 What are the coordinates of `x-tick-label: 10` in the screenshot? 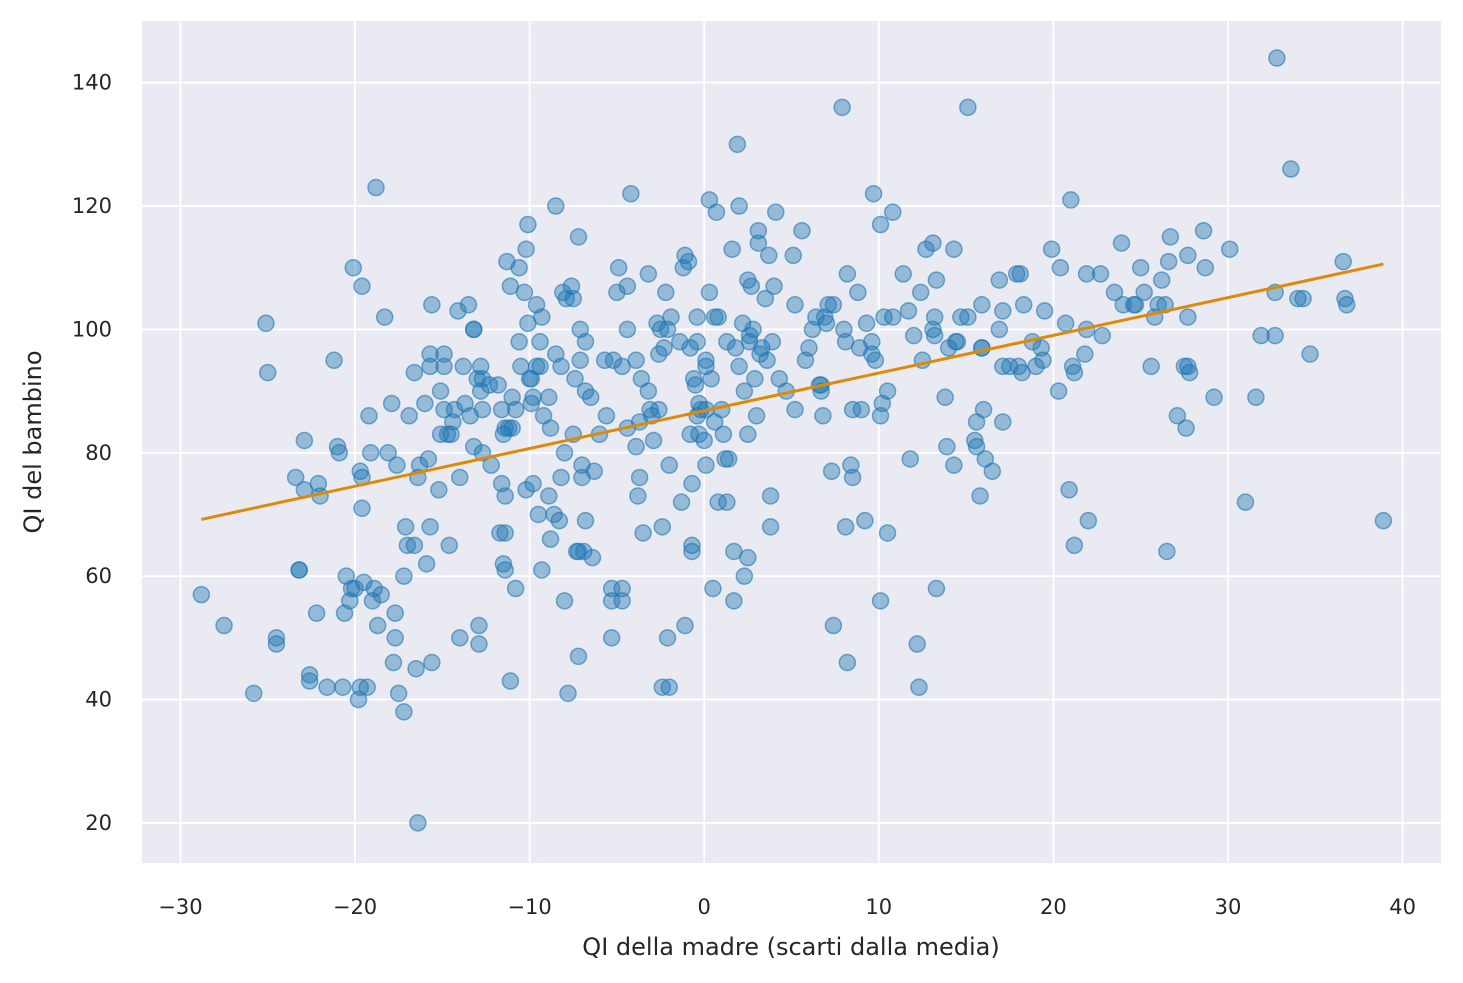 It's located at (878, 907).